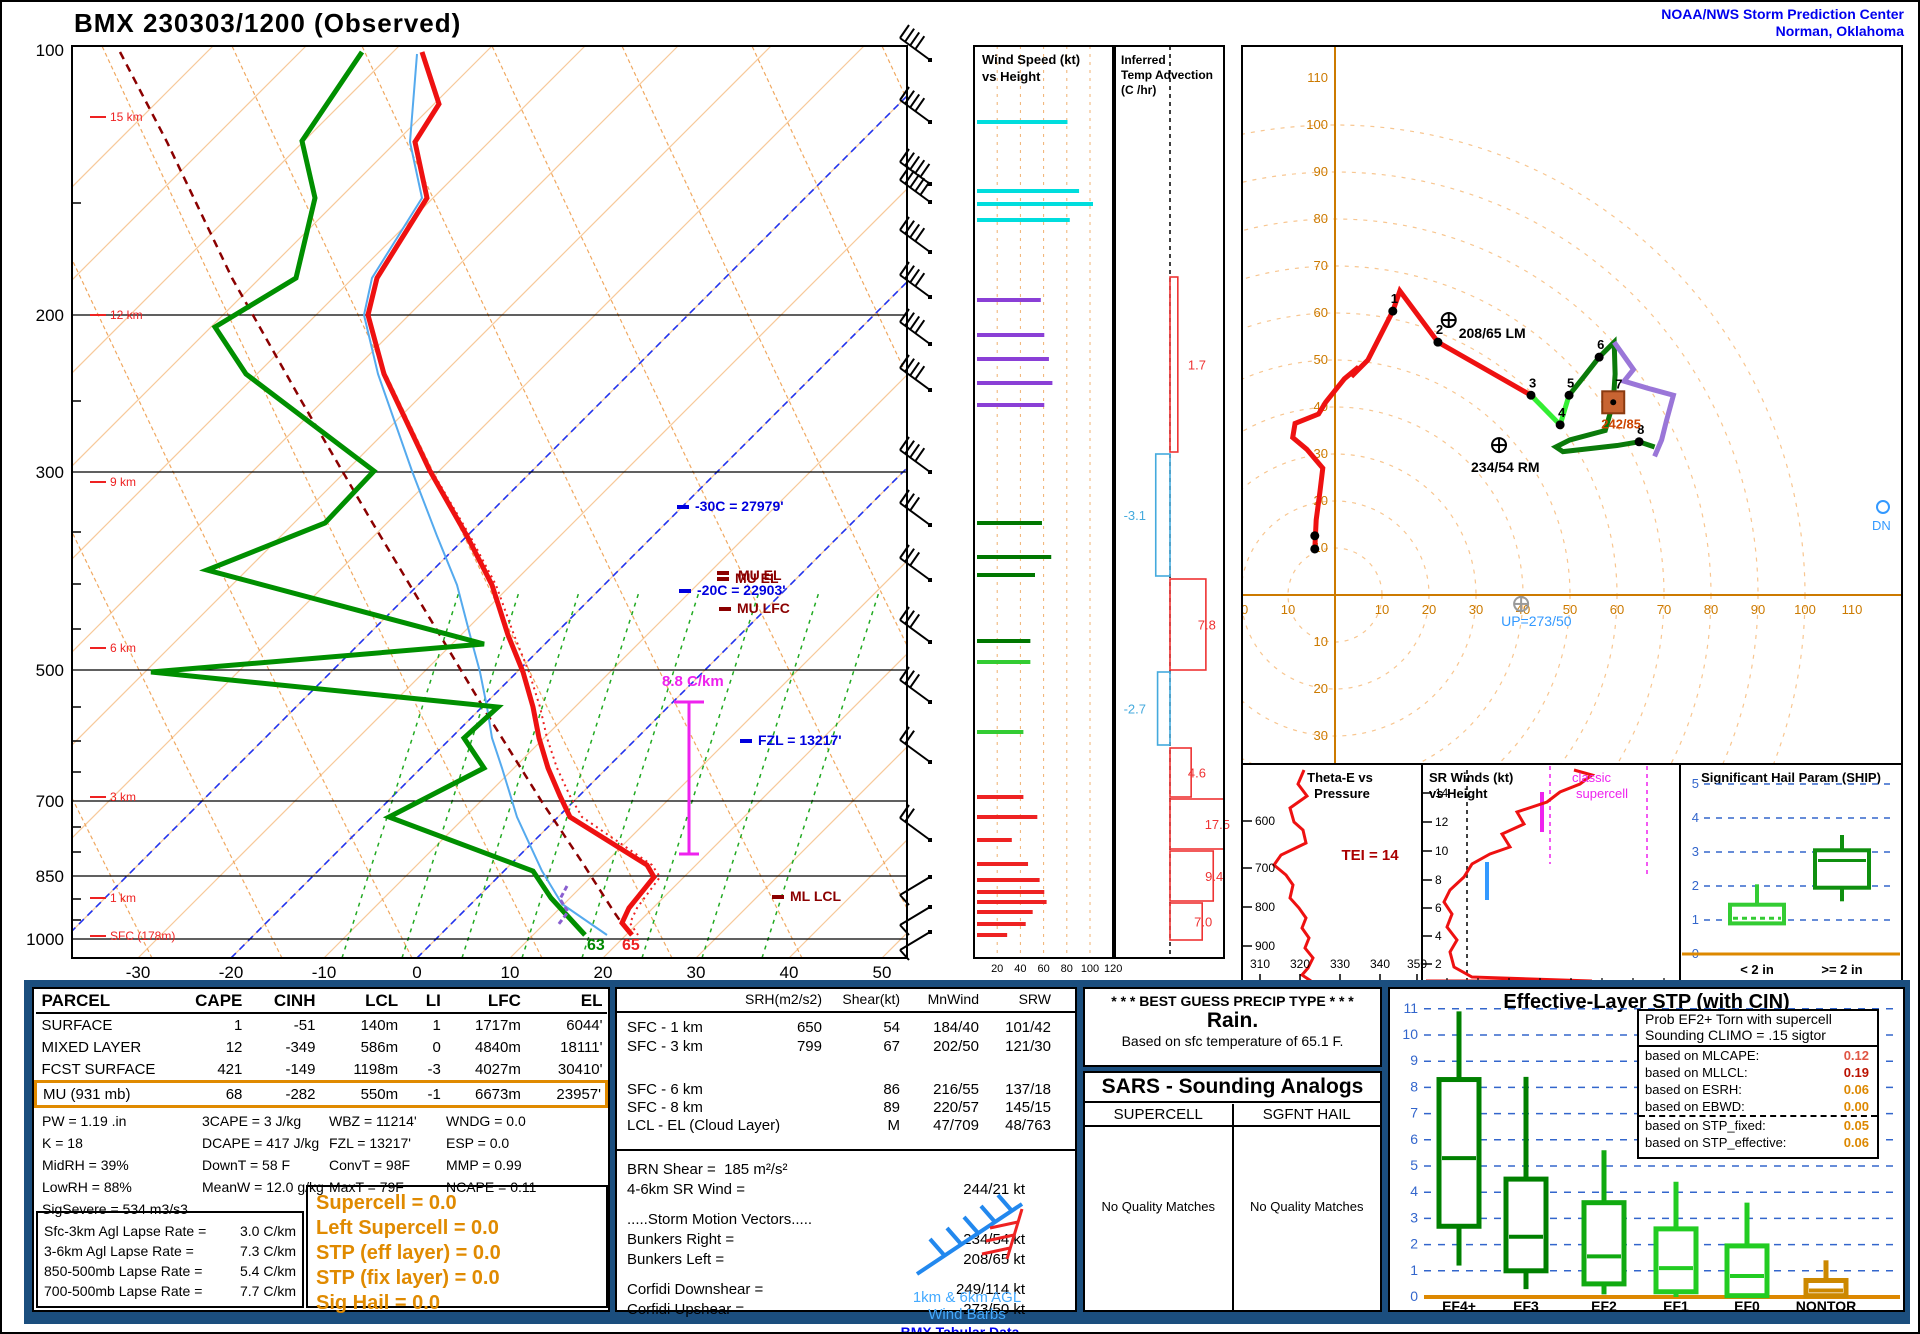  I want to click on svg-text: 110, so click(1852, 609).